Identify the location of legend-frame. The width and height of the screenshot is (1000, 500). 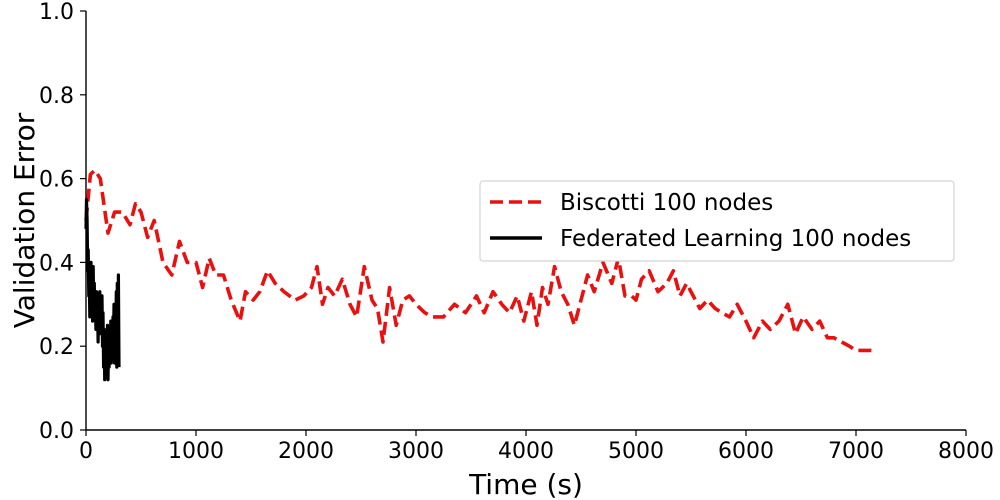
(717, 221).